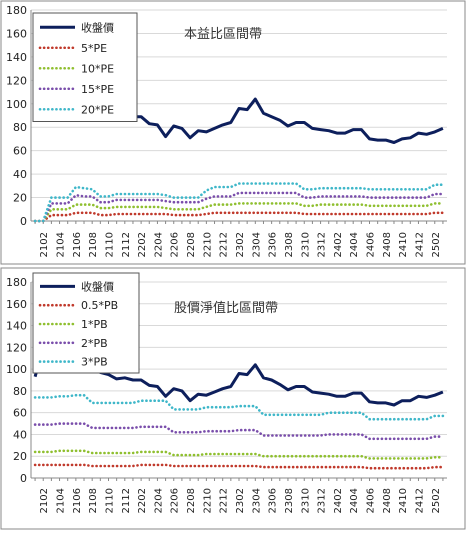  Describe the element at coordinates (16, 326) in the screenshot. I see `pb-ytick-label: 140` at that location.